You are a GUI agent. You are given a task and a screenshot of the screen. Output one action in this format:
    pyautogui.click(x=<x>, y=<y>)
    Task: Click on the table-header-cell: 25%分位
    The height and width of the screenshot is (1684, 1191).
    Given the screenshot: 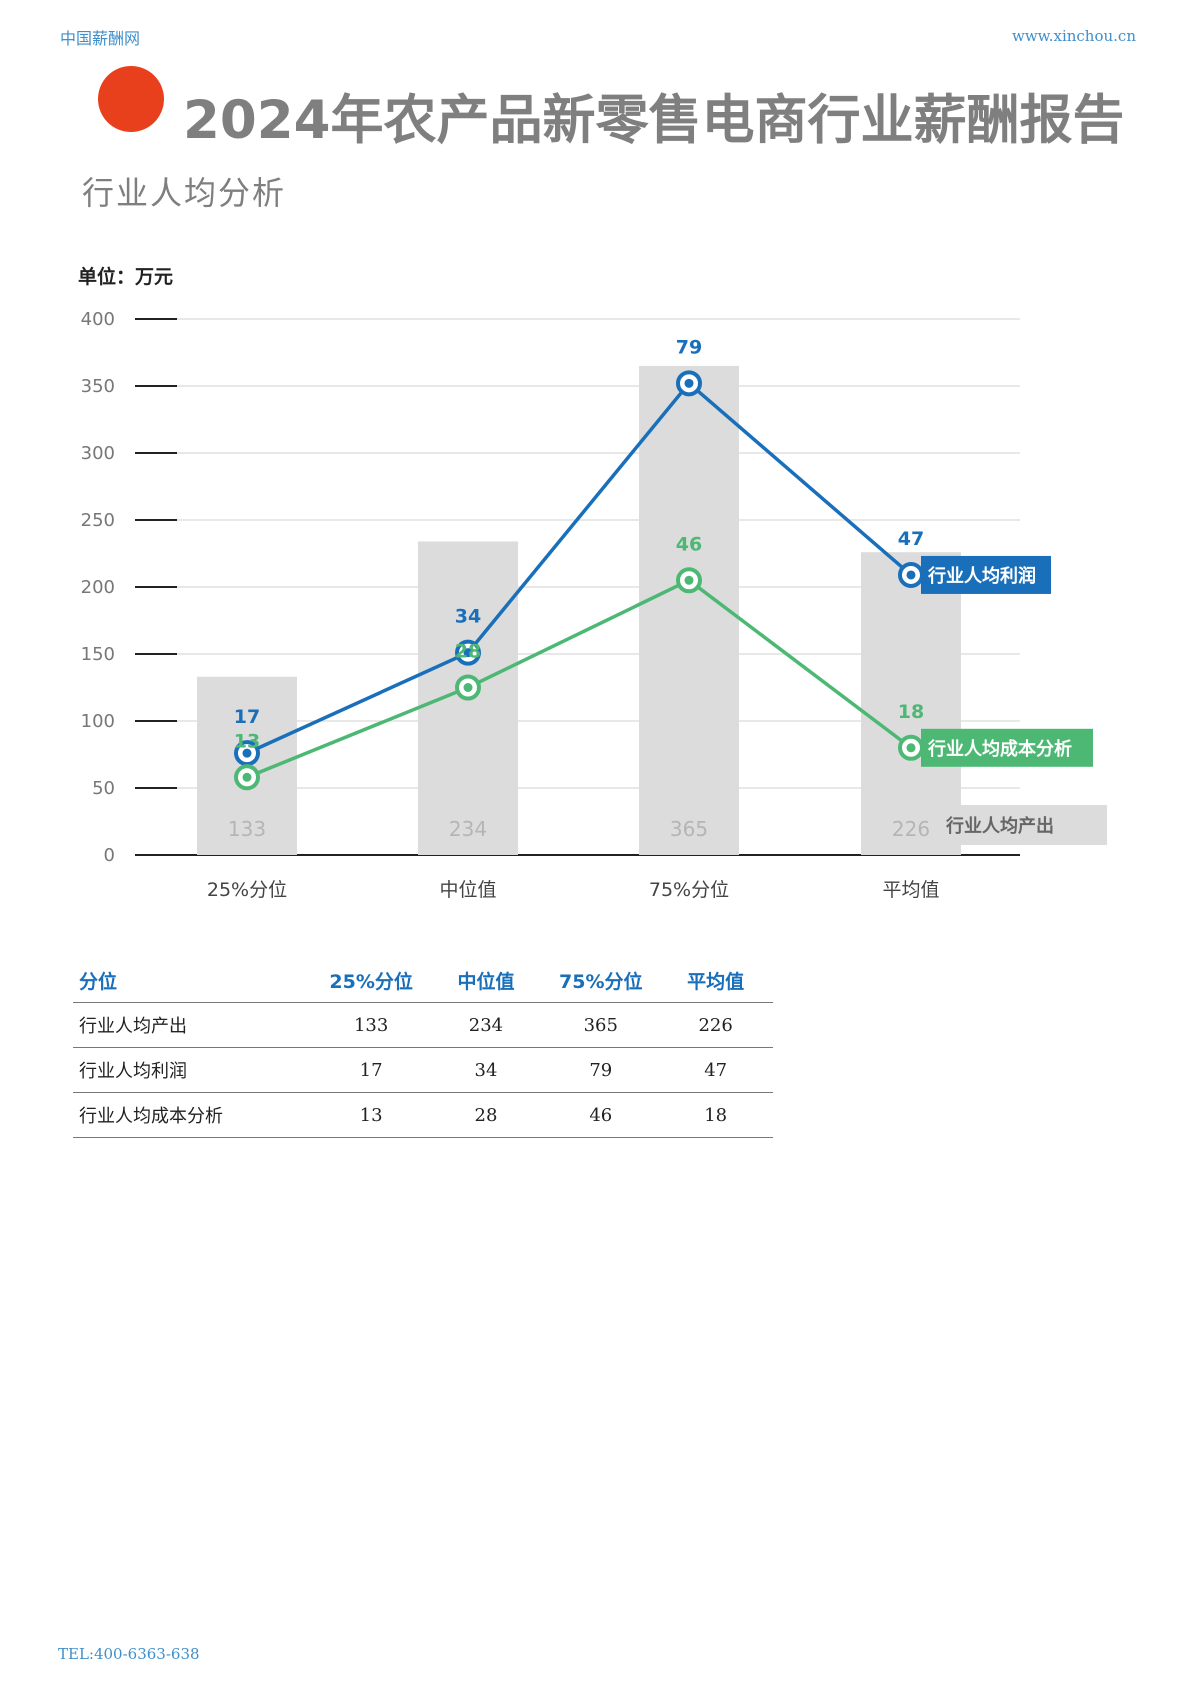 What is the action you would take?
    pyautogui.click(x=371, y=980)
    